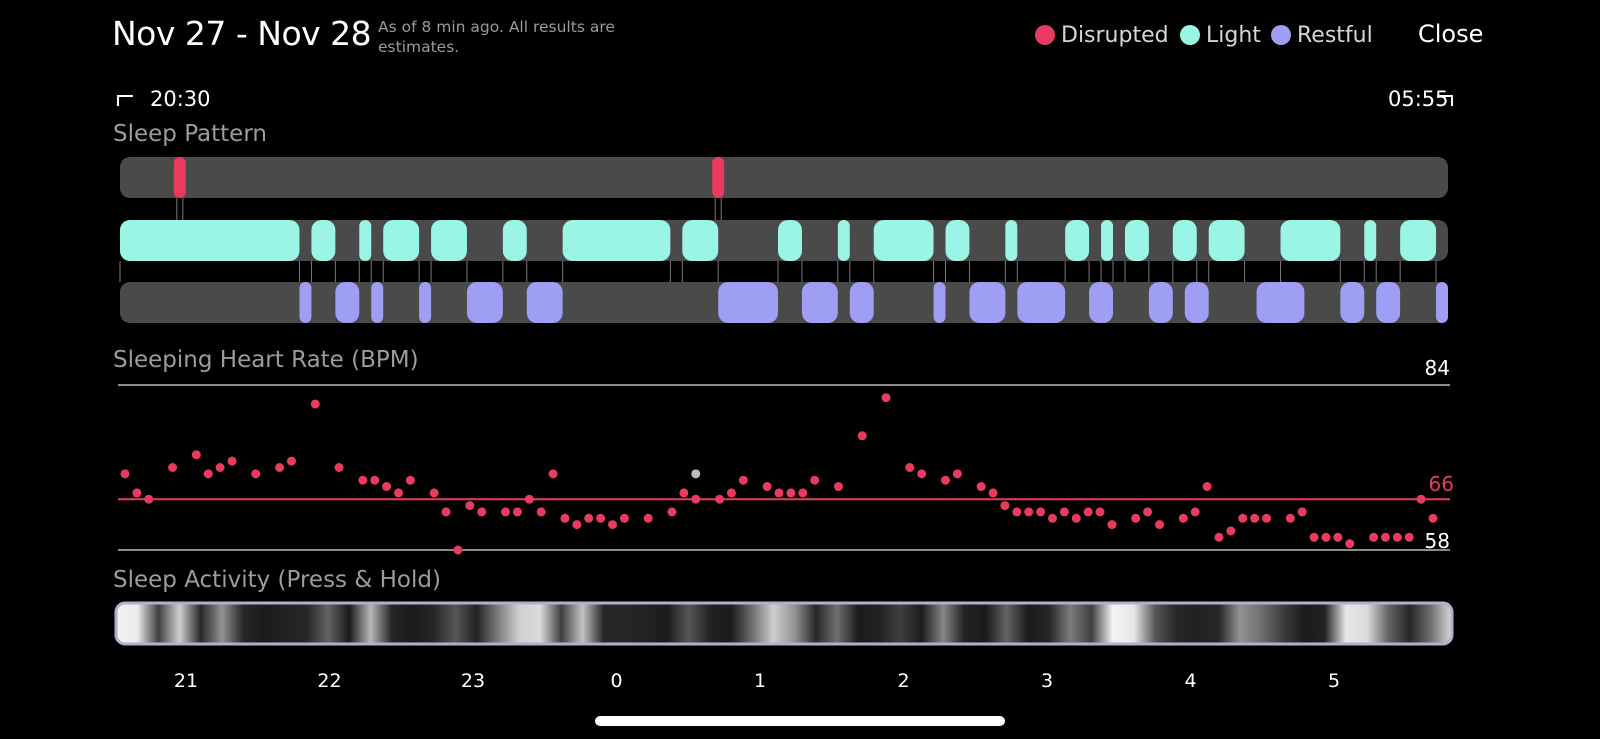 The height and width of the screenshot is (739, 1600). Describe the element at coordinates (473, 681) in the screenshot. I see `x-tick-label: 23` at that location.